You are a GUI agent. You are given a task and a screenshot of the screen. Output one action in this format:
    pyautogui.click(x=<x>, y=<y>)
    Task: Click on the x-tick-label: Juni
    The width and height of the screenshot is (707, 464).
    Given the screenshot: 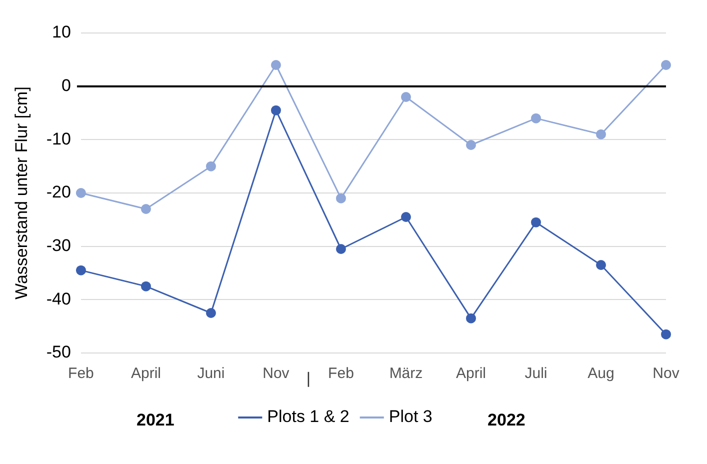 What is the action you would take?
    pyautogui.click(x=211, y=373)
    